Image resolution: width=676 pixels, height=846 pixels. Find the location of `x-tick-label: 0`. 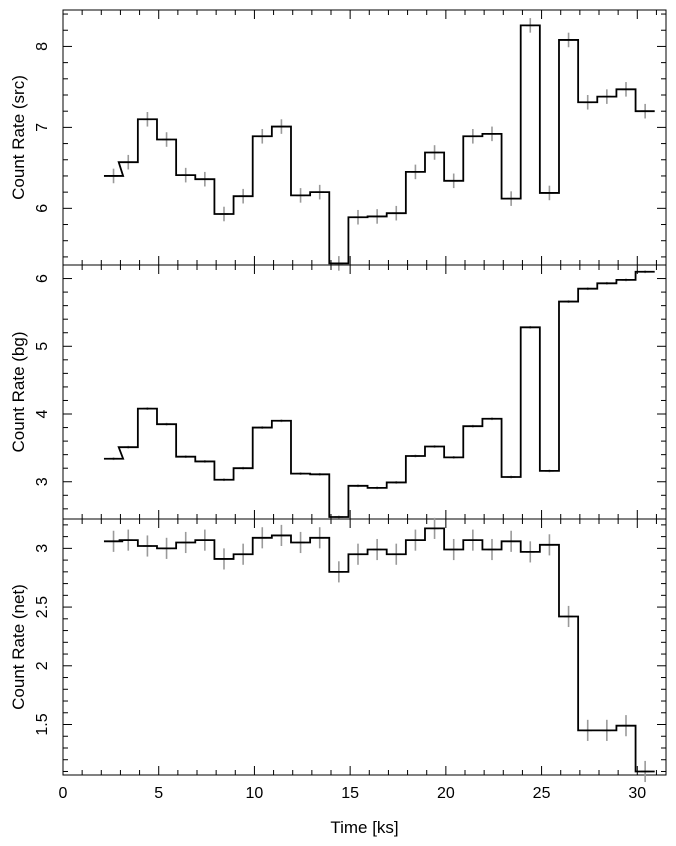

x-tick-label: 0 is located at coordinates (63, 793).